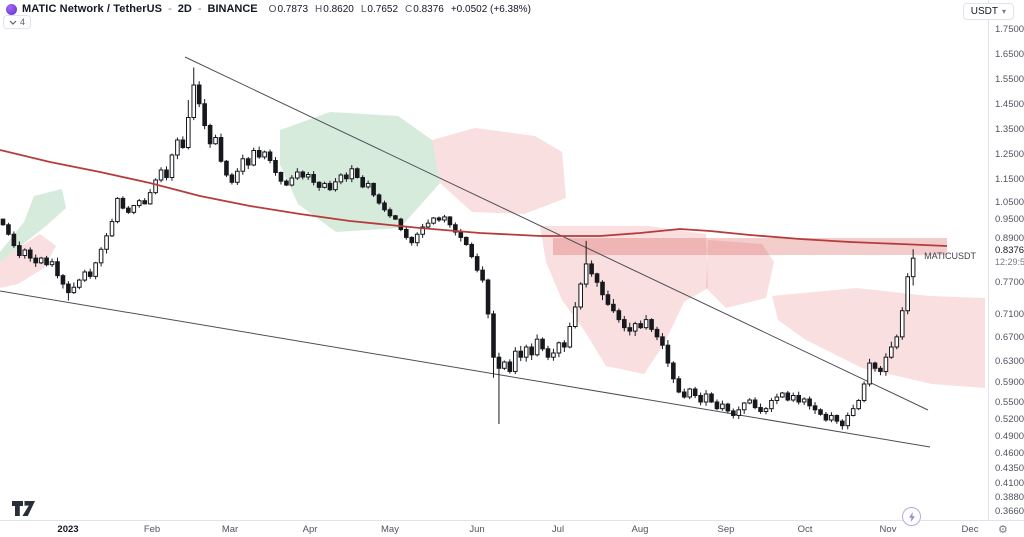 The width and height of the screenshot is (1024, 537). I want to click on time-tick: Aug, so click(640, 529).